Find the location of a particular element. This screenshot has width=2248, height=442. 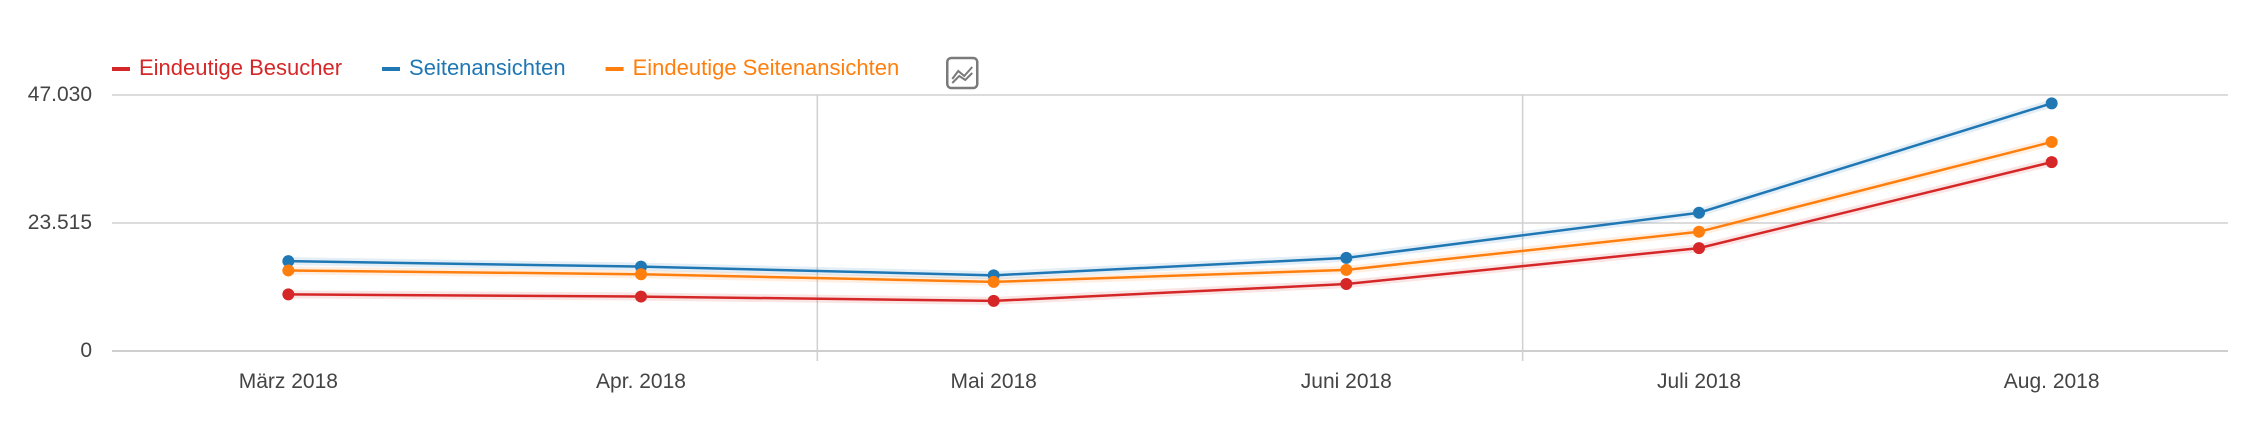

y-tick-label: 23.515 is located at coordinates (60, 222).